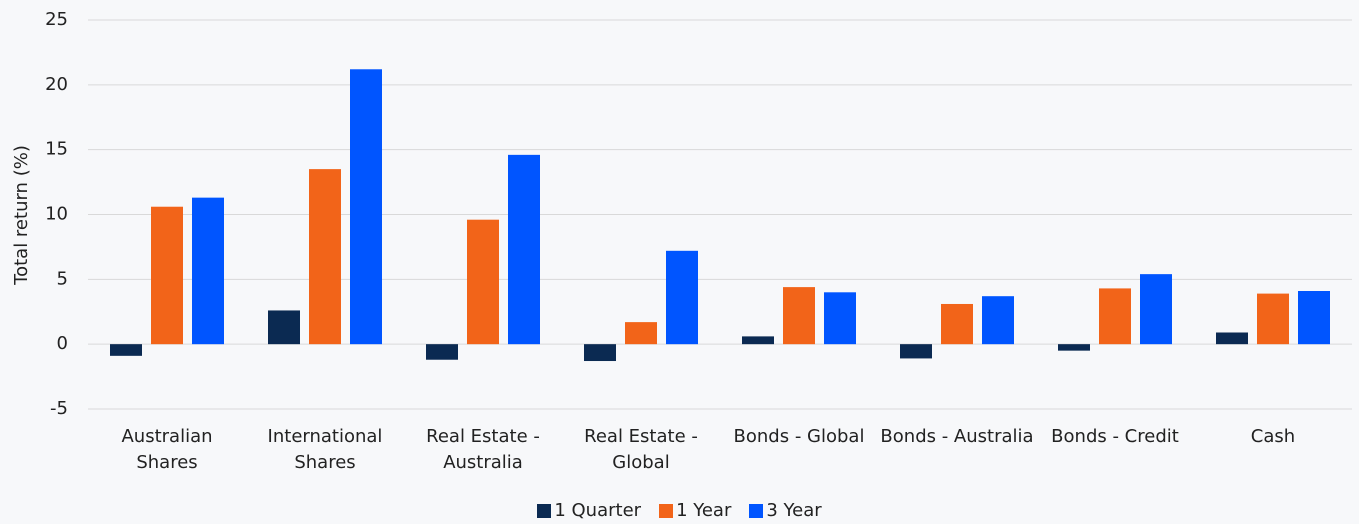 The height and width of the screenshot is (524, 1359). Describe the element at coordinates (59, 408) in the screenshot. I see `y-tick-label: -5` at that location.